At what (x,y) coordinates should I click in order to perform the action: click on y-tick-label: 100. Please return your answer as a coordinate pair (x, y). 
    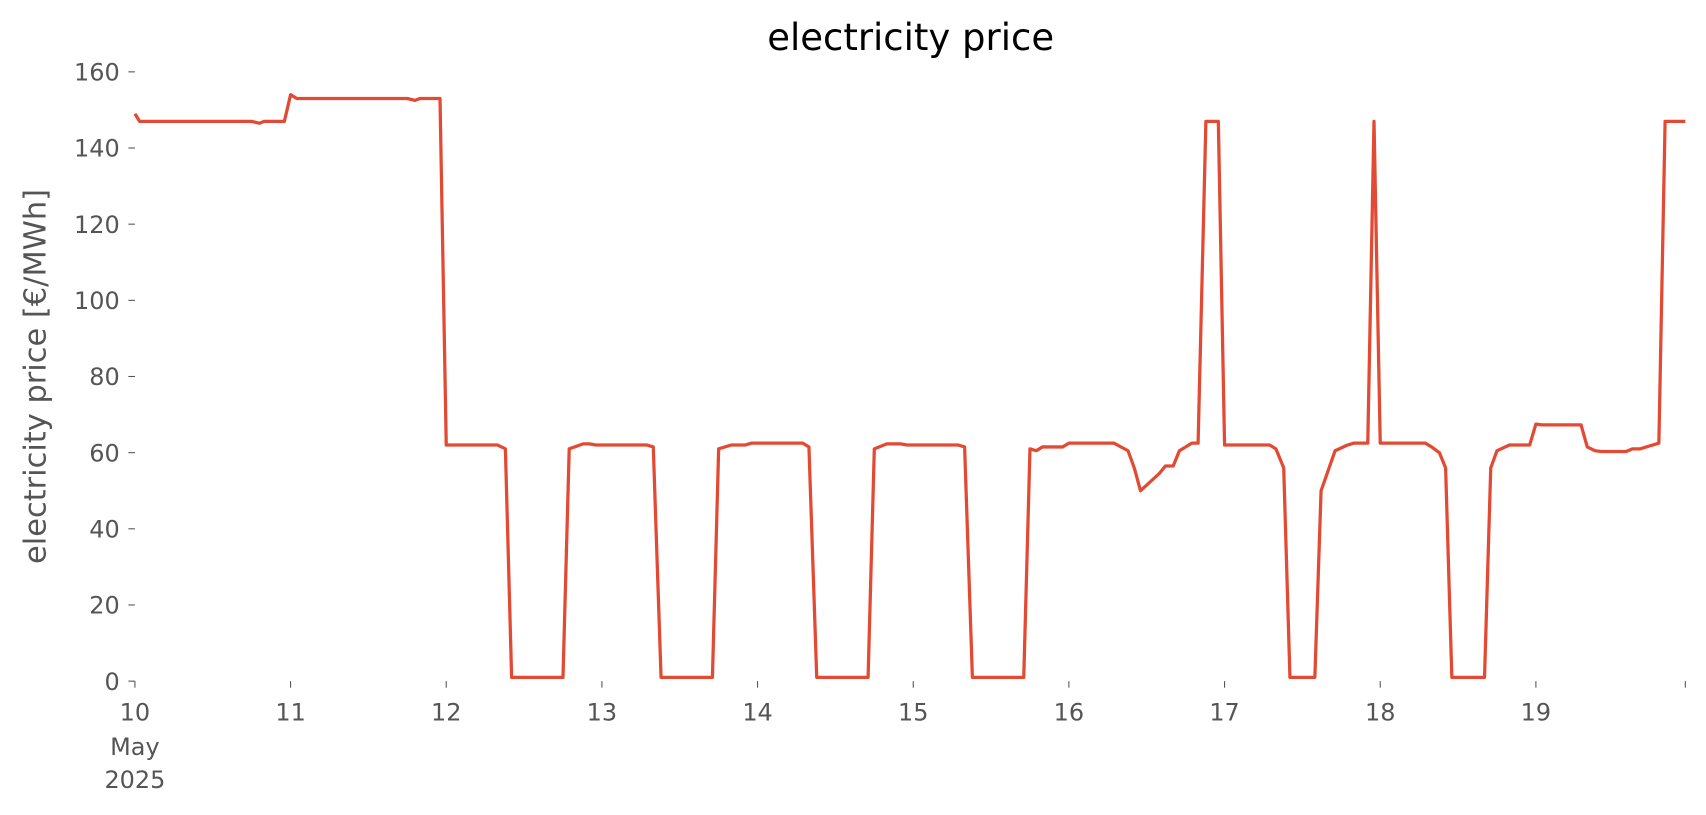
    Looking at the image, I should click on (97, 301).